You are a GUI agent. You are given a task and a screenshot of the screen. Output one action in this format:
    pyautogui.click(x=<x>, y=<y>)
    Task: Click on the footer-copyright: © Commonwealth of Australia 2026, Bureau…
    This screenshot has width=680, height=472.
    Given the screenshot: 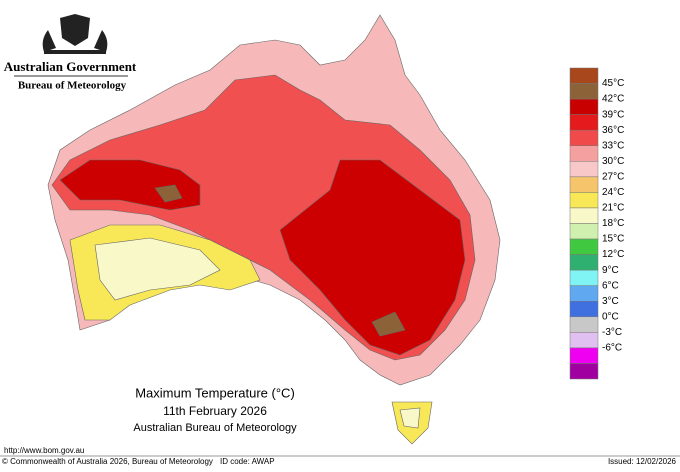 What is the action you would take?
    pyautogui.click(x=107, y=461)
    